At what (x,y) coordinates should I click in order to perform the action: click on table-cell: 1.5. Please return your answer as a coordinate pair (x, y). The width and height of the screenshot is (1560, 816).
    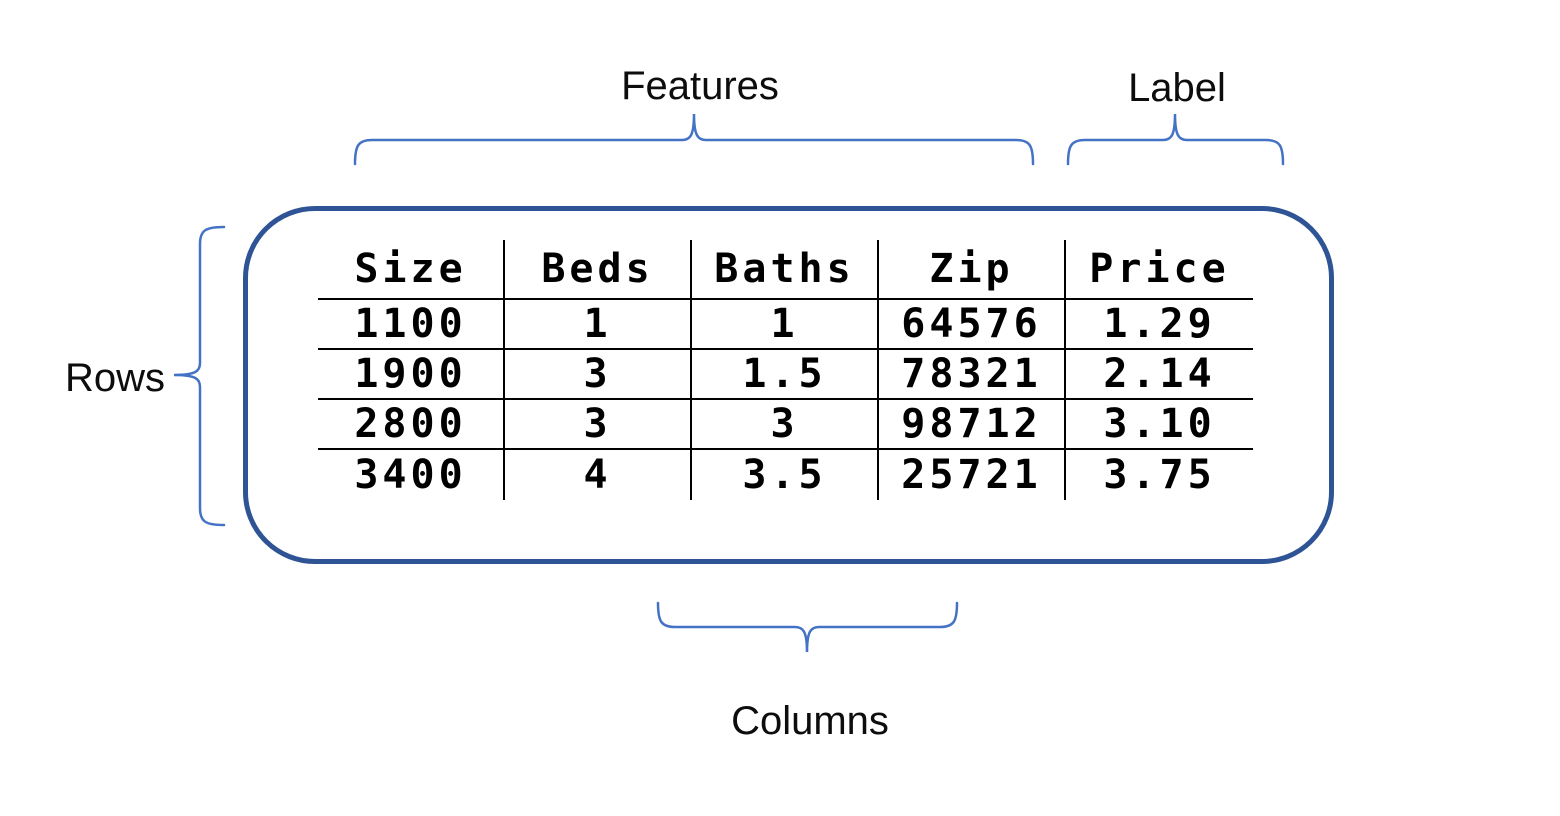
    Looking at the image, I should click on (785, 375).